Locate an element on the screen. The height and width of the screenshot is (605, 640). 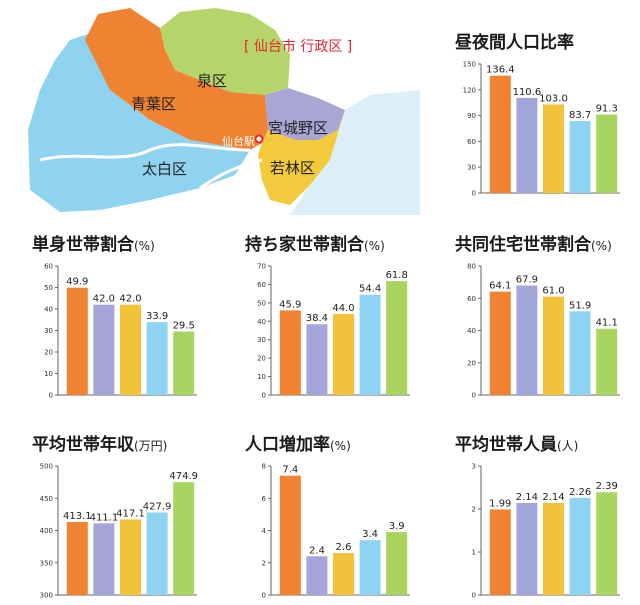
map-region-izumi is located at coordinates (225, 51).